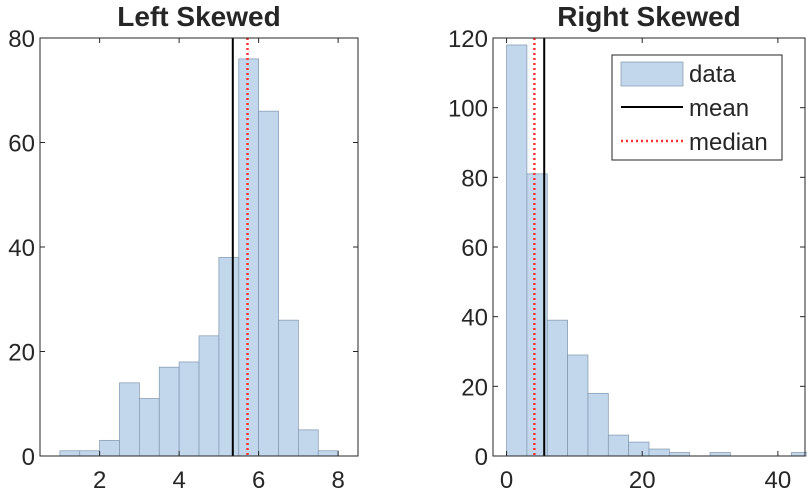  Describe the element at coordinates (642, 480) in the screenshot. I see `x-tick-label: 20` at that location.